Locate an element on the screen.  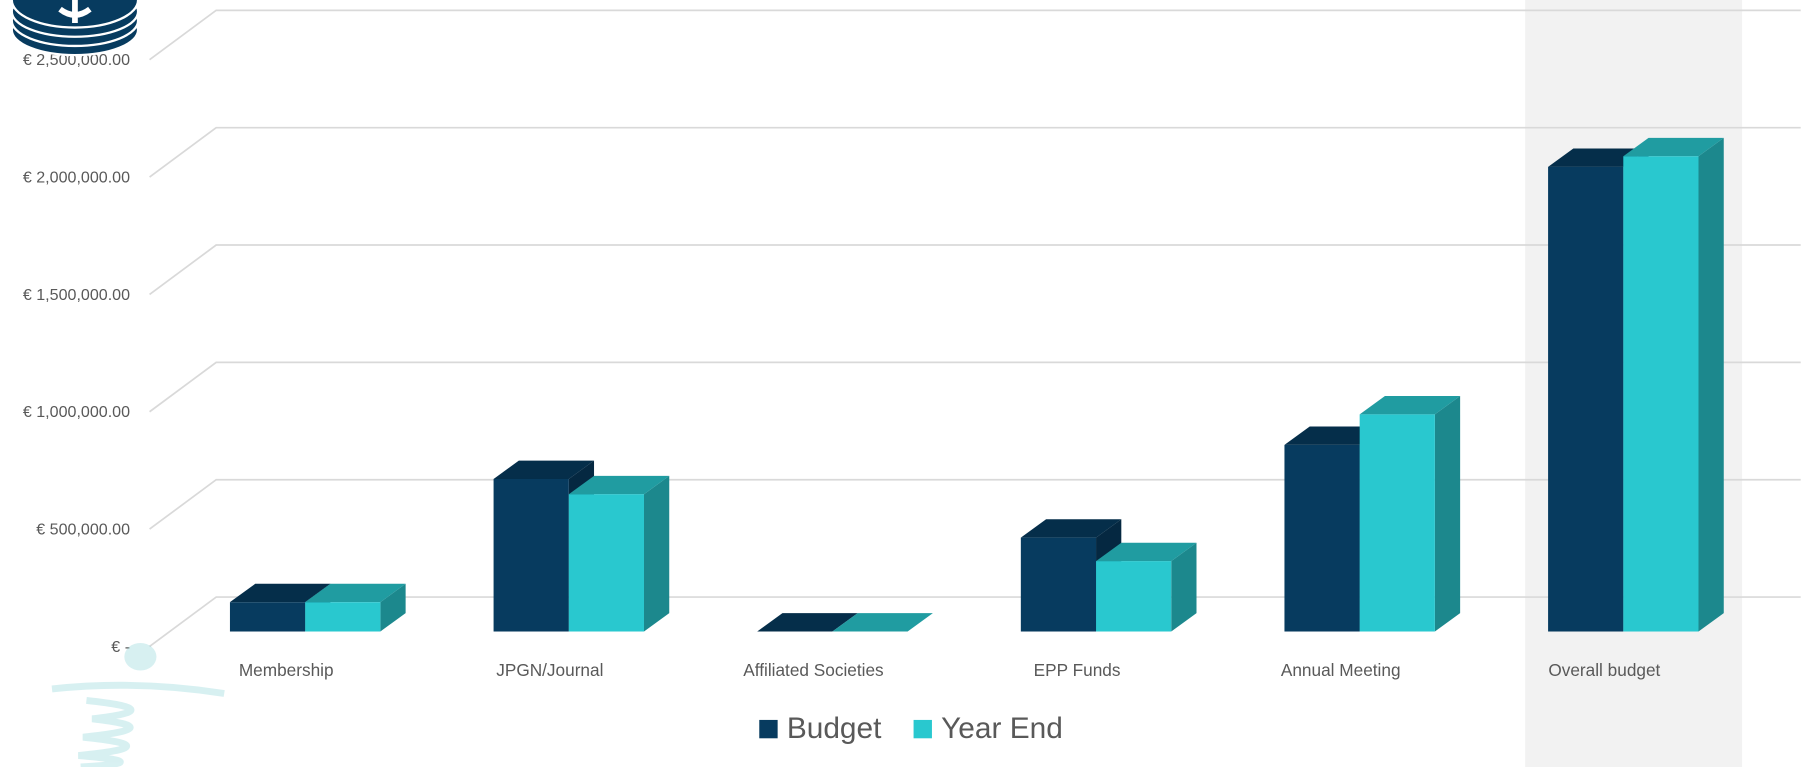
x-tick-label: Membership is located at coordinates (286, 670).